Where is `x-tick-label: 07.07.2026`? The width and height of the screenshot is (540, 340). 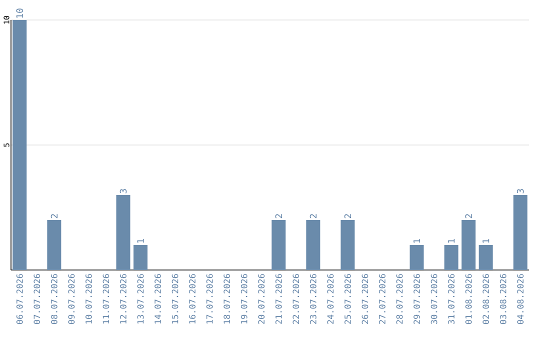
x-tick-label: 07.07.2026 is located at coordinates (37, 299).